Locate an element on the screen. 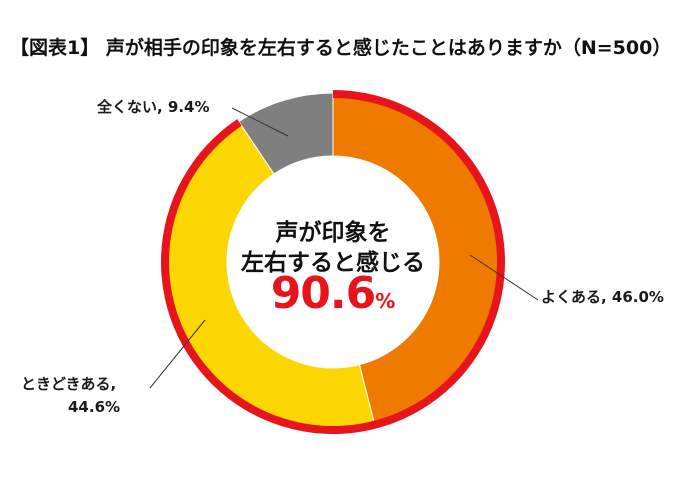 The image size is (687, 482). label-sometimes-line1: ときどきある, is located at coordinates (69, 384).